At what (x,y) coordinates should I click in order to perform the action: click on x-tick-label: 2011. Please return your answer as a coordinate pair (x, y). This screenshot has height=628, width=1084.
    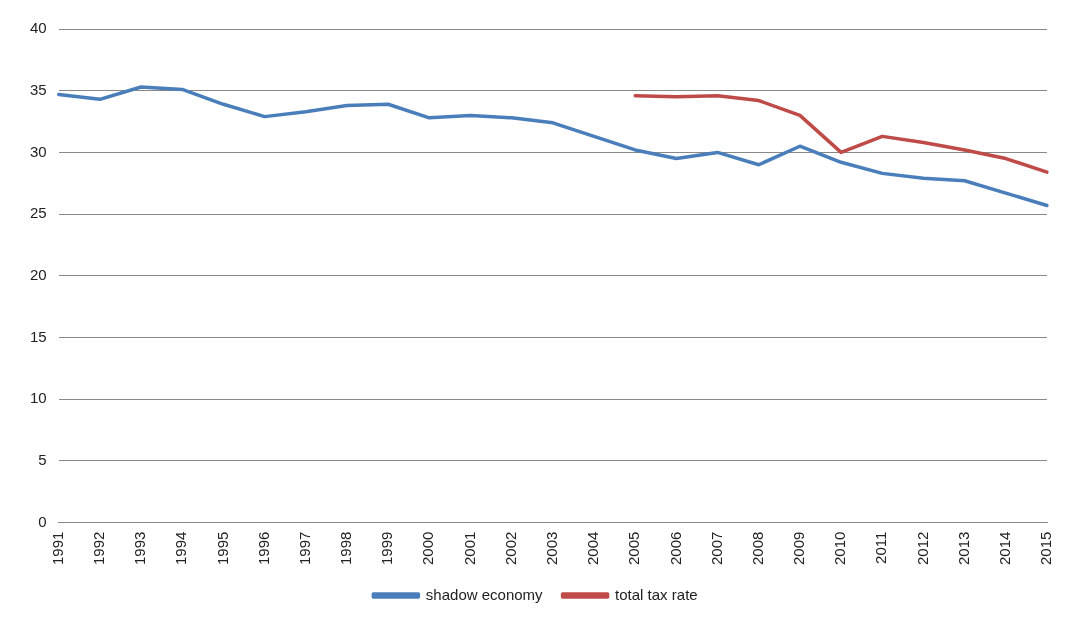
    Looking at the image, I should click on (881, 547).